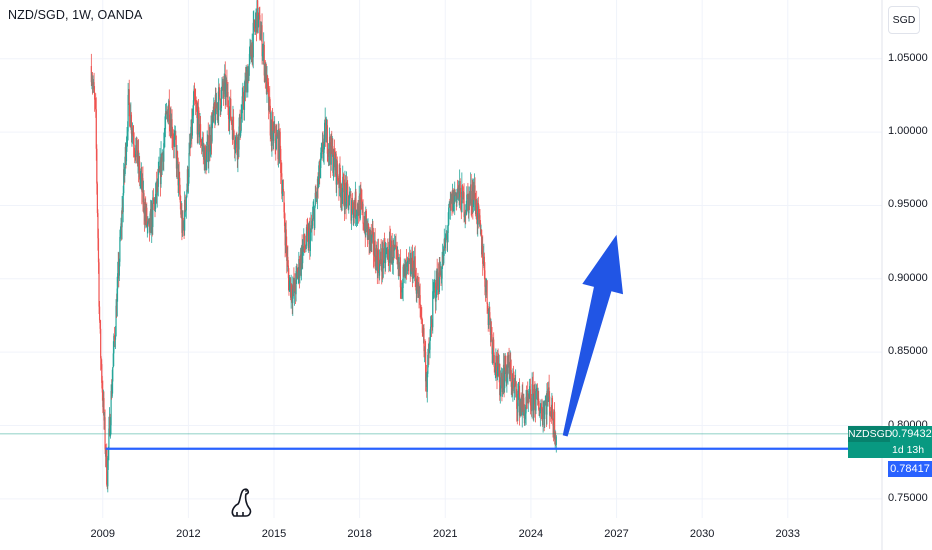 The image size is (932, 550). I want to click on chart-symbol-title: NZD/SGD, 1W, OANDA, so click(75, 15).